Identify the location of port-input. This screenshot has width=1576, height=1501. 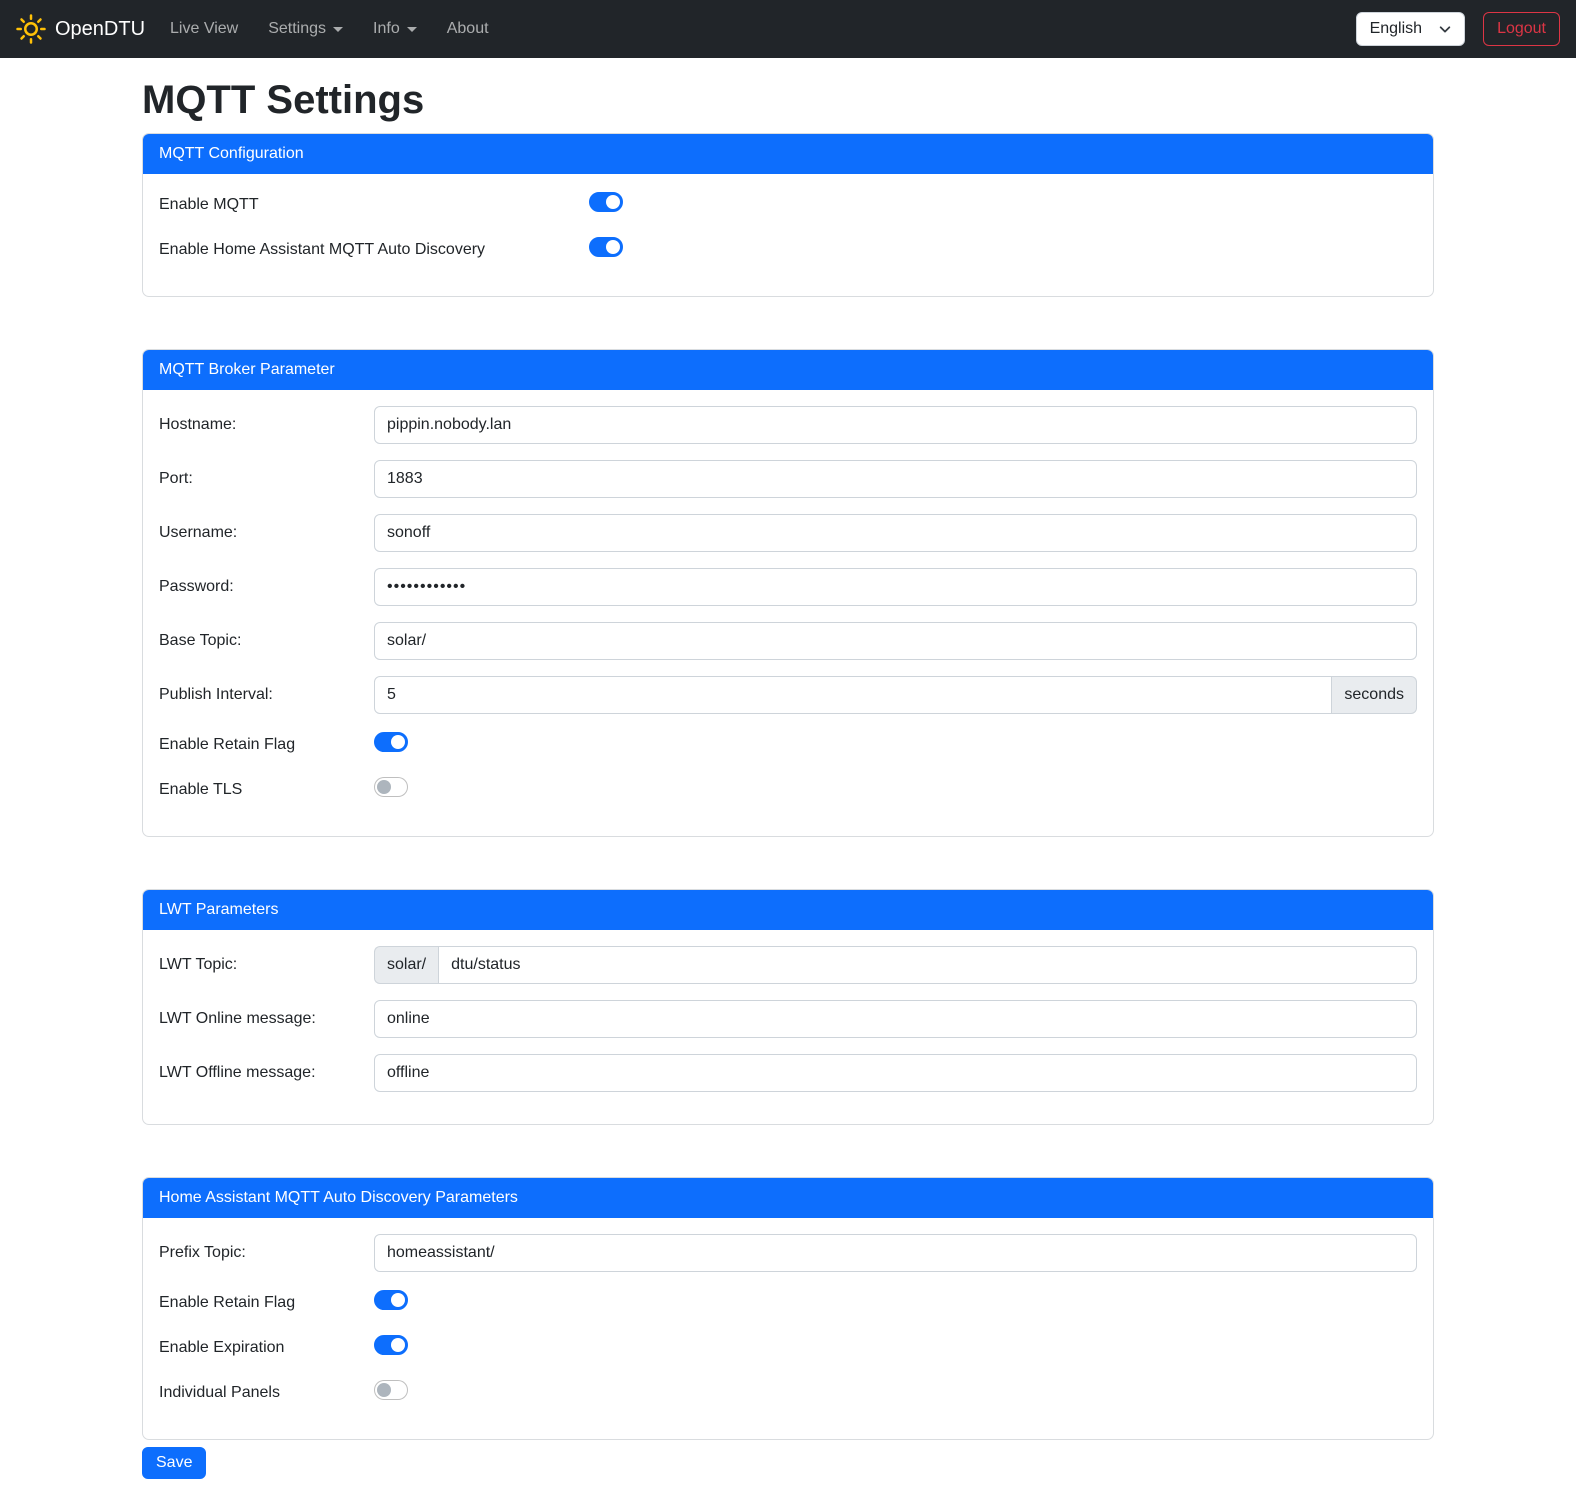
(895, 479).